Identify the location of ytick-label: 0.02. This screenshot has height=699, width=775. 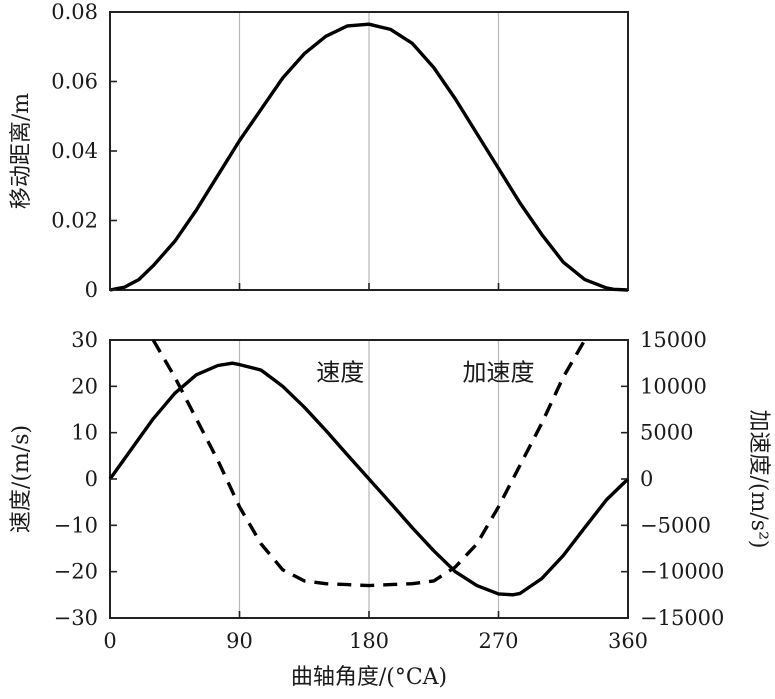
(74, 221).